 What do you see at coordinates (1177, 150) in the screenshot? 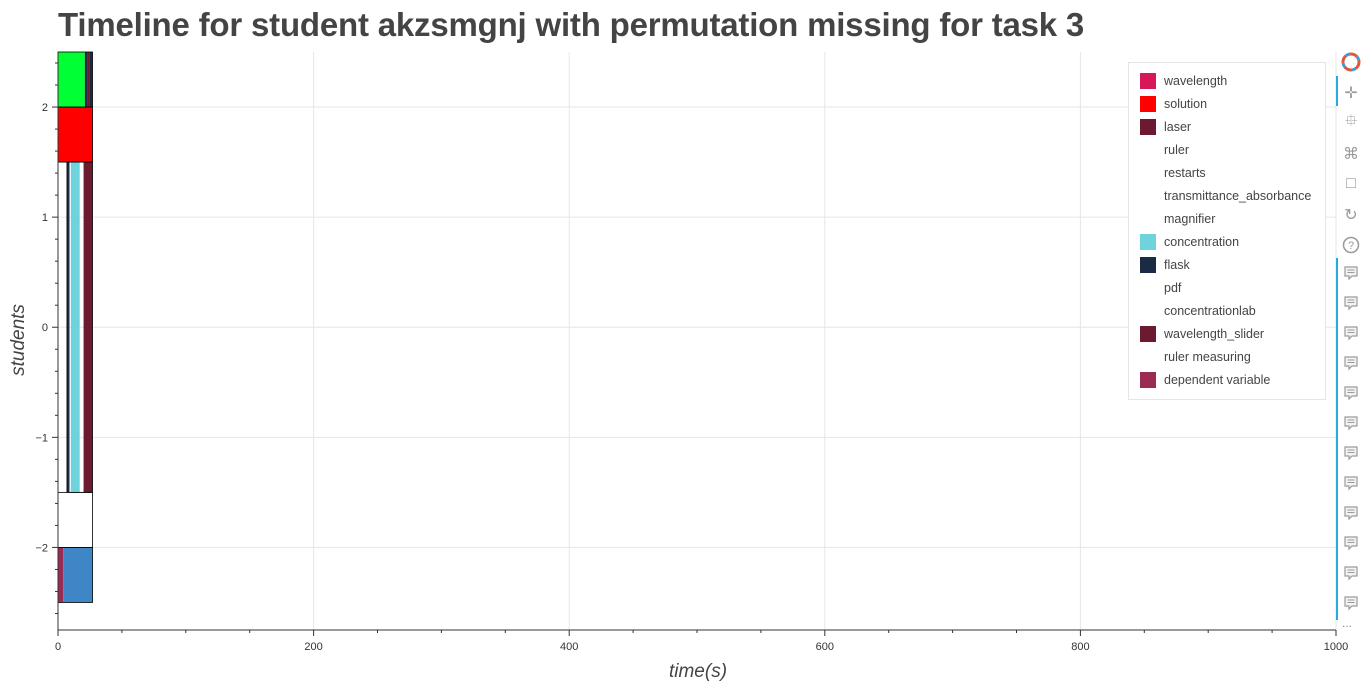
I see `legend-label: ruler` at bounding box center [1177, 150].